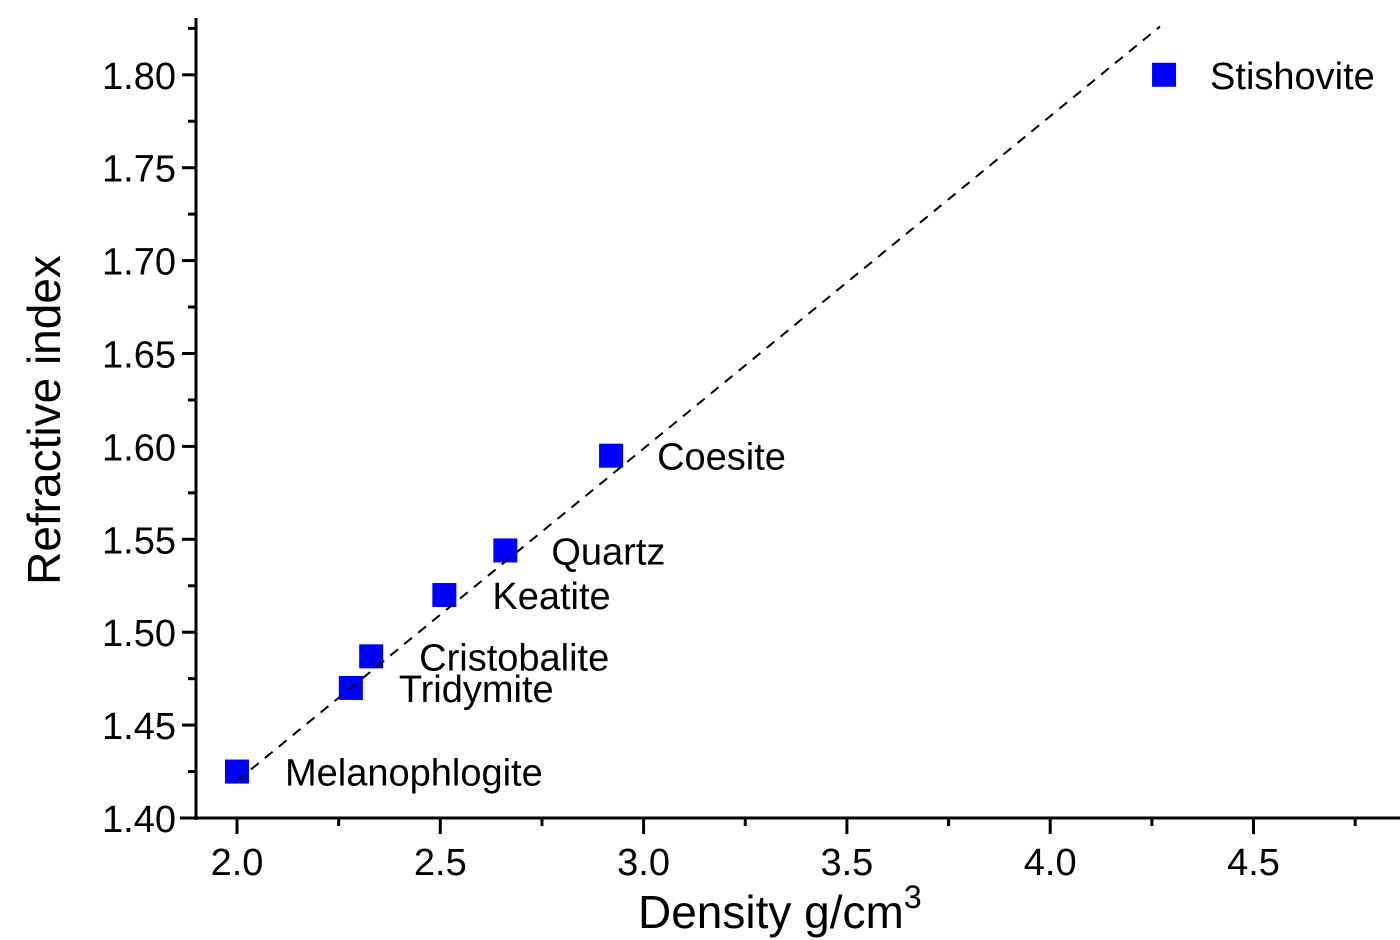  Describe the element at coordinates (414, 774) in the screenshot. I see `point-label-melanophlogite: Melanophlogite` at that location.